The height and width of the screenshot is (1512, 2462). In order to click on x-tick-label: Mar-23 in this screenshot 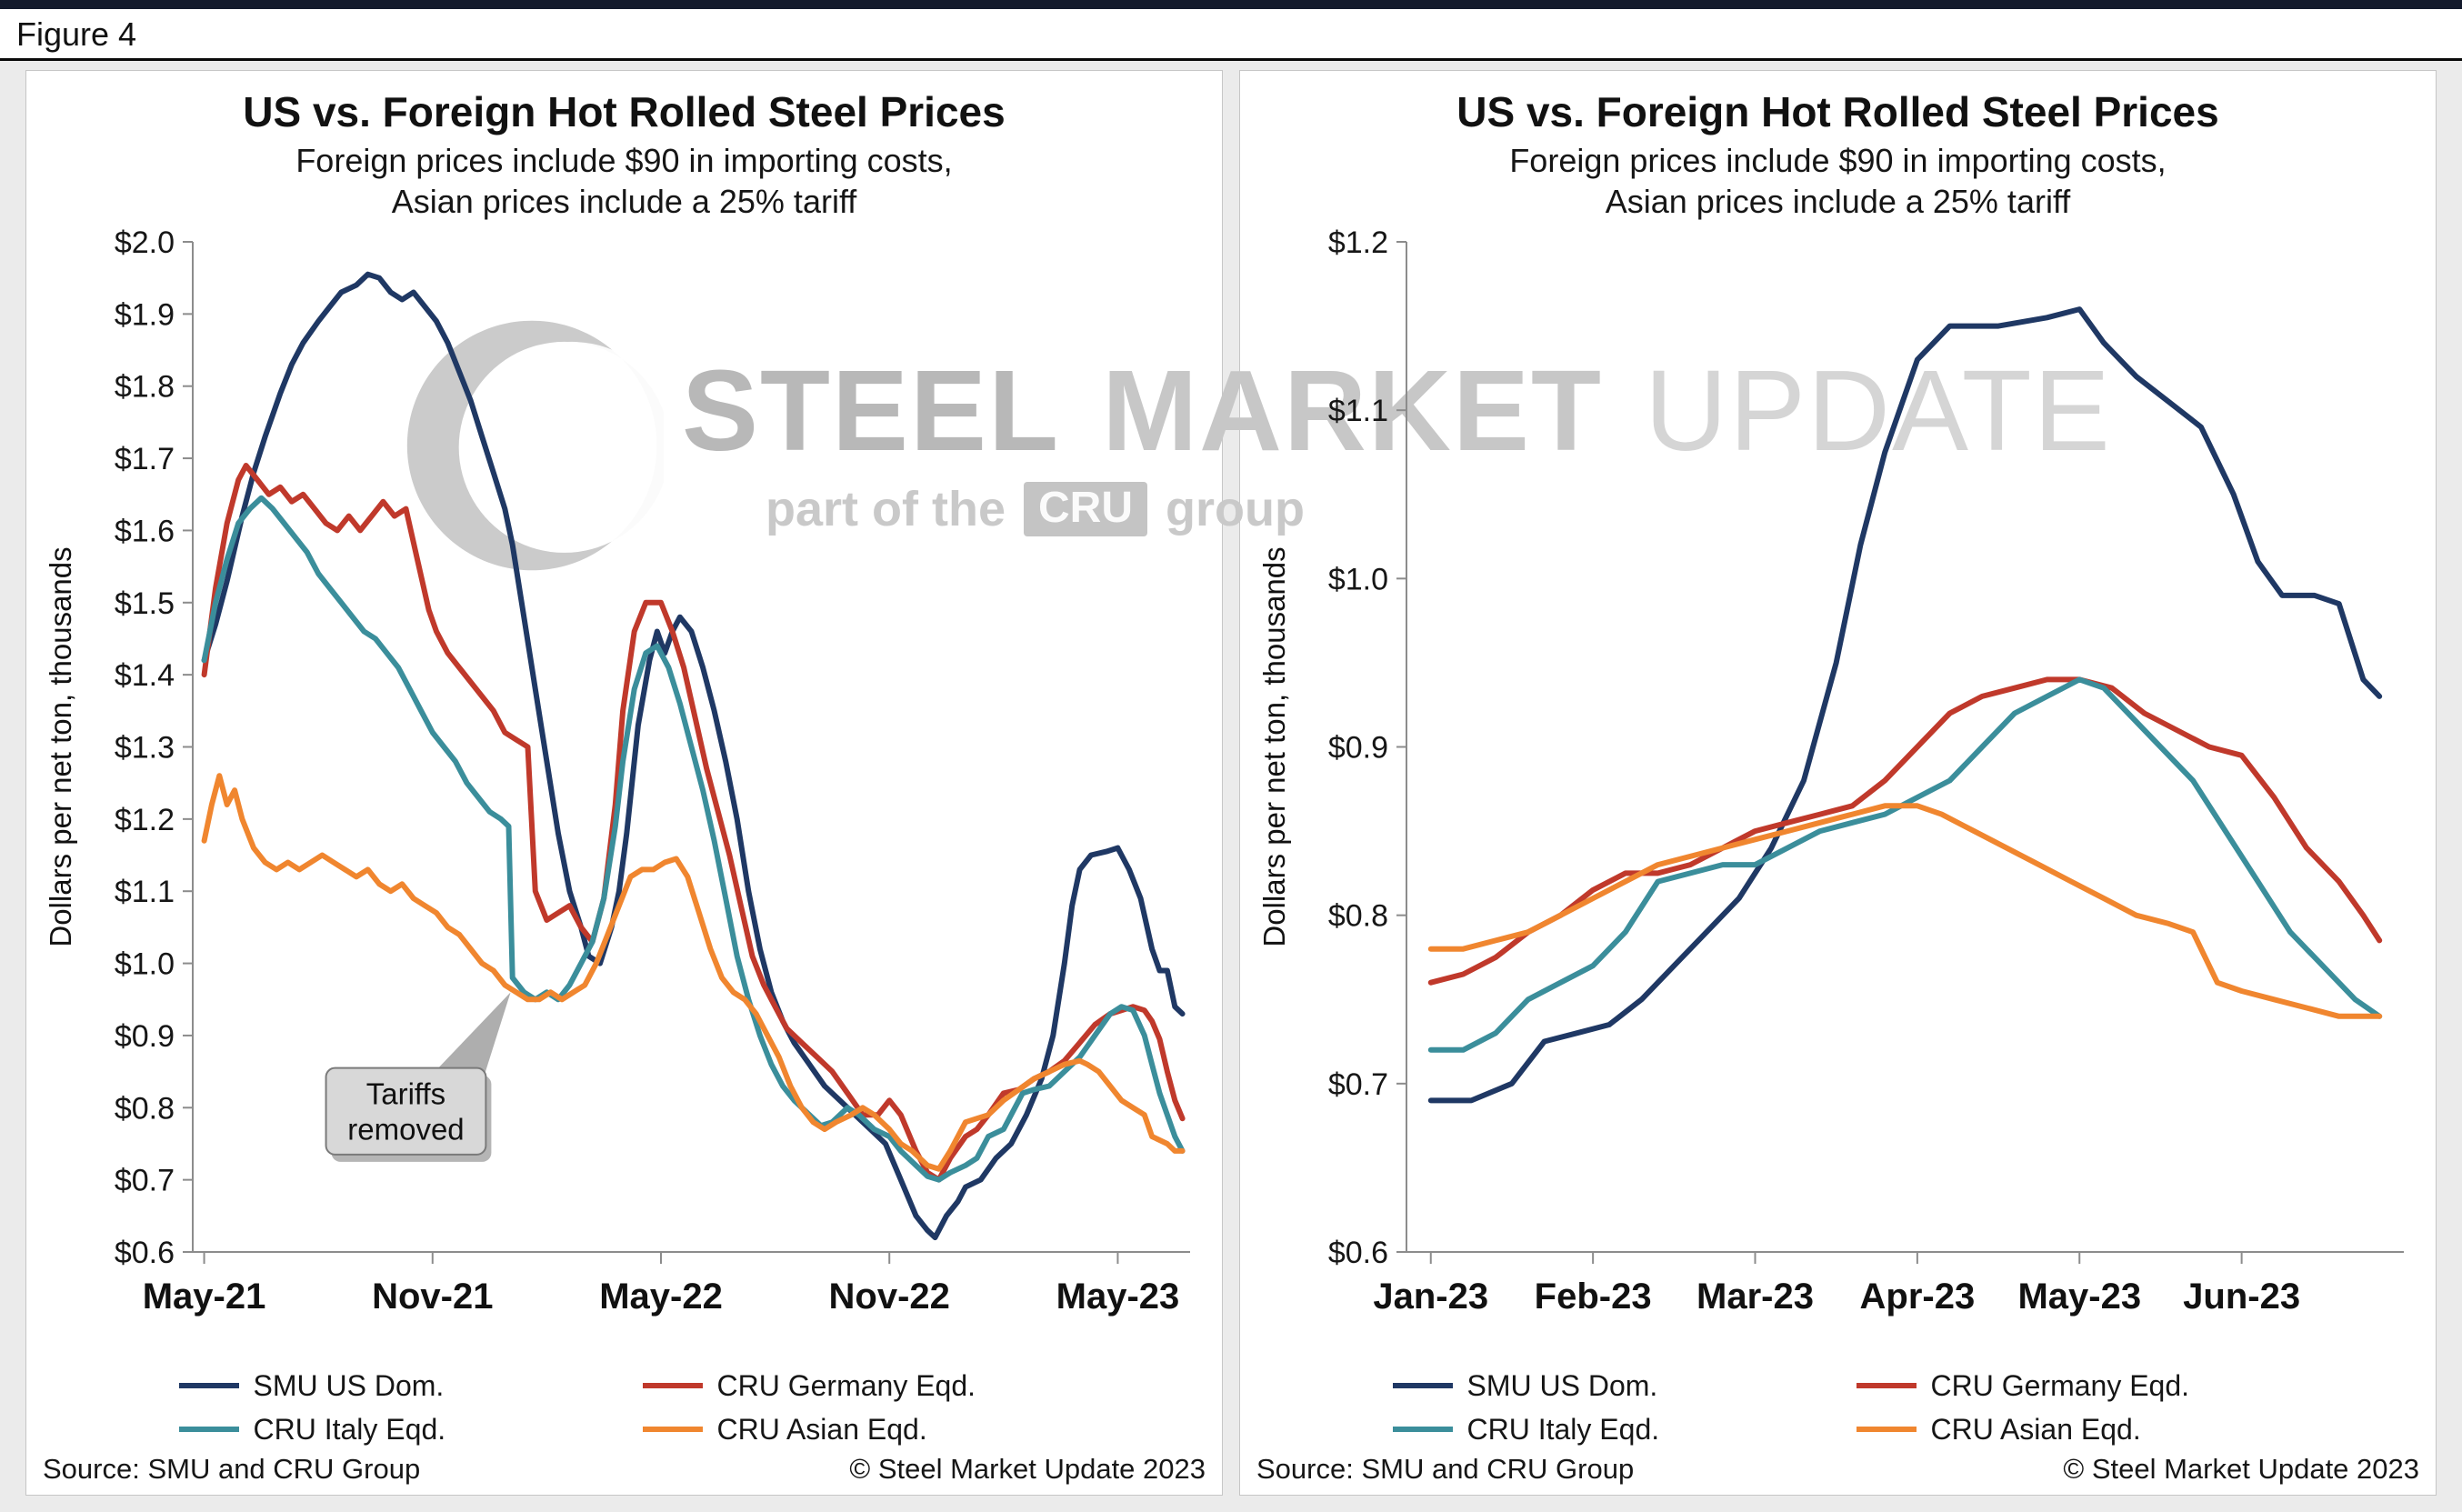, I will do `click(1755, 1297)`.